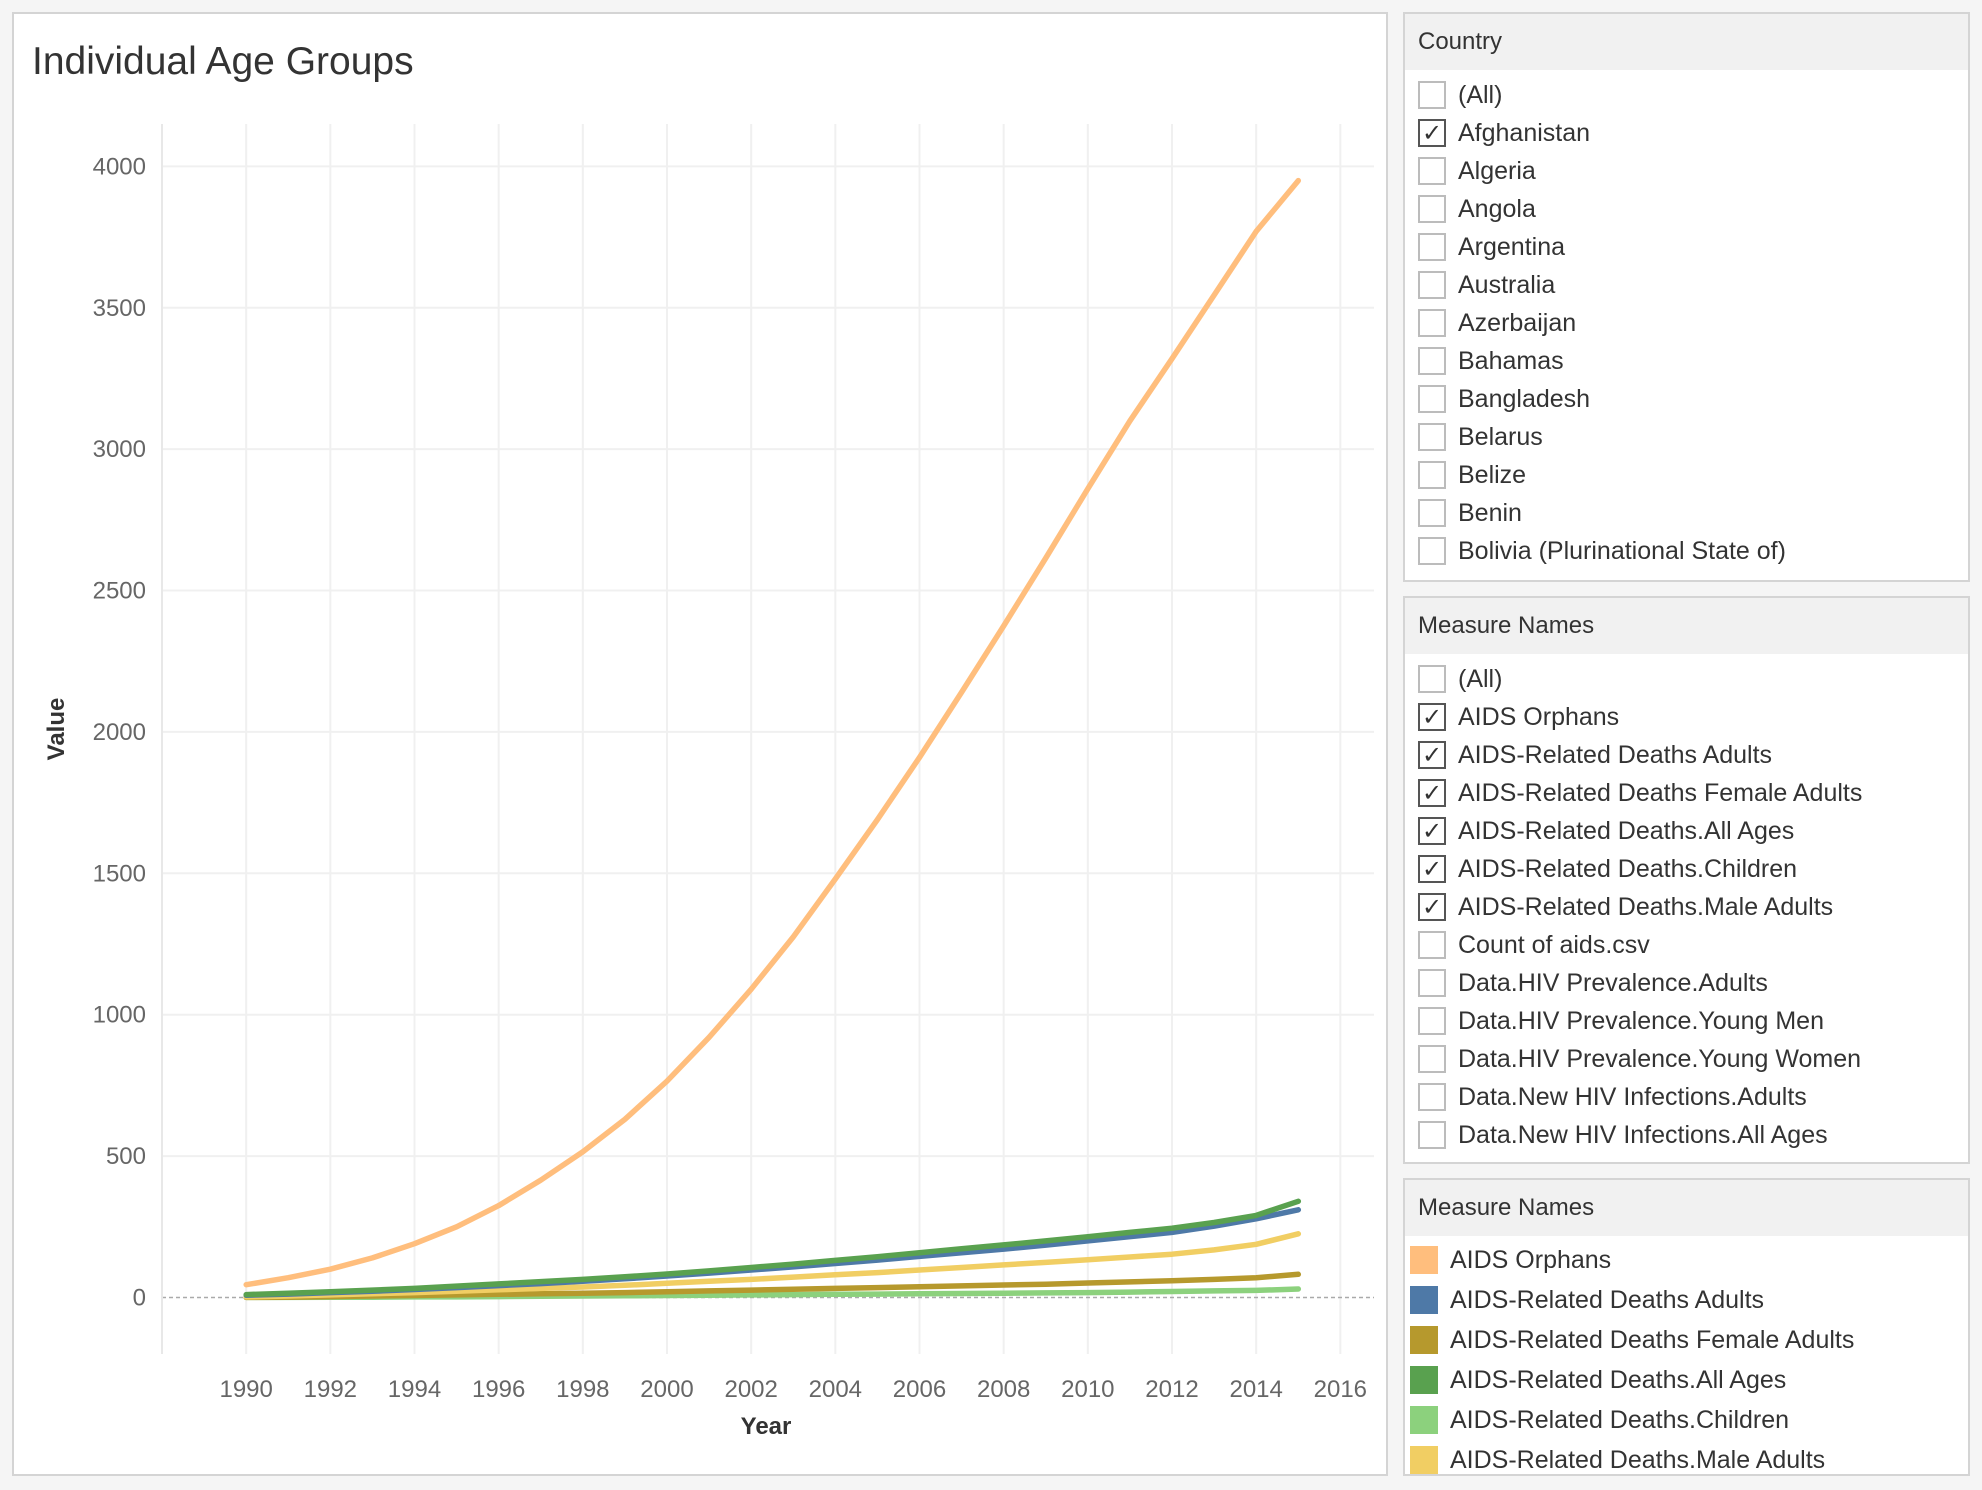 Image resolution: width=1982 pixels, height=1490 pixels. I want to click on measure-filter-item-all: (All), so click(1686, 679).